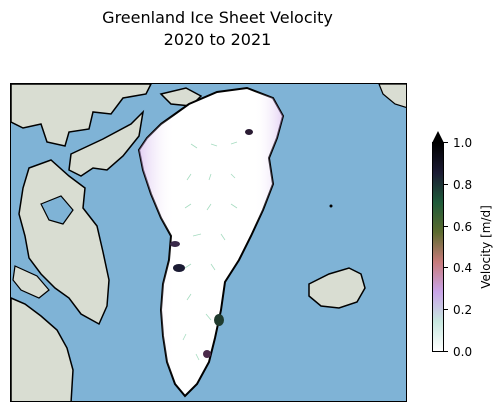 This screenshot has height=412, width=503. Describe the element at coordinates (217, 39) in the screenshot. I see `figure-subtitle: 2020 to 2021` at that location.